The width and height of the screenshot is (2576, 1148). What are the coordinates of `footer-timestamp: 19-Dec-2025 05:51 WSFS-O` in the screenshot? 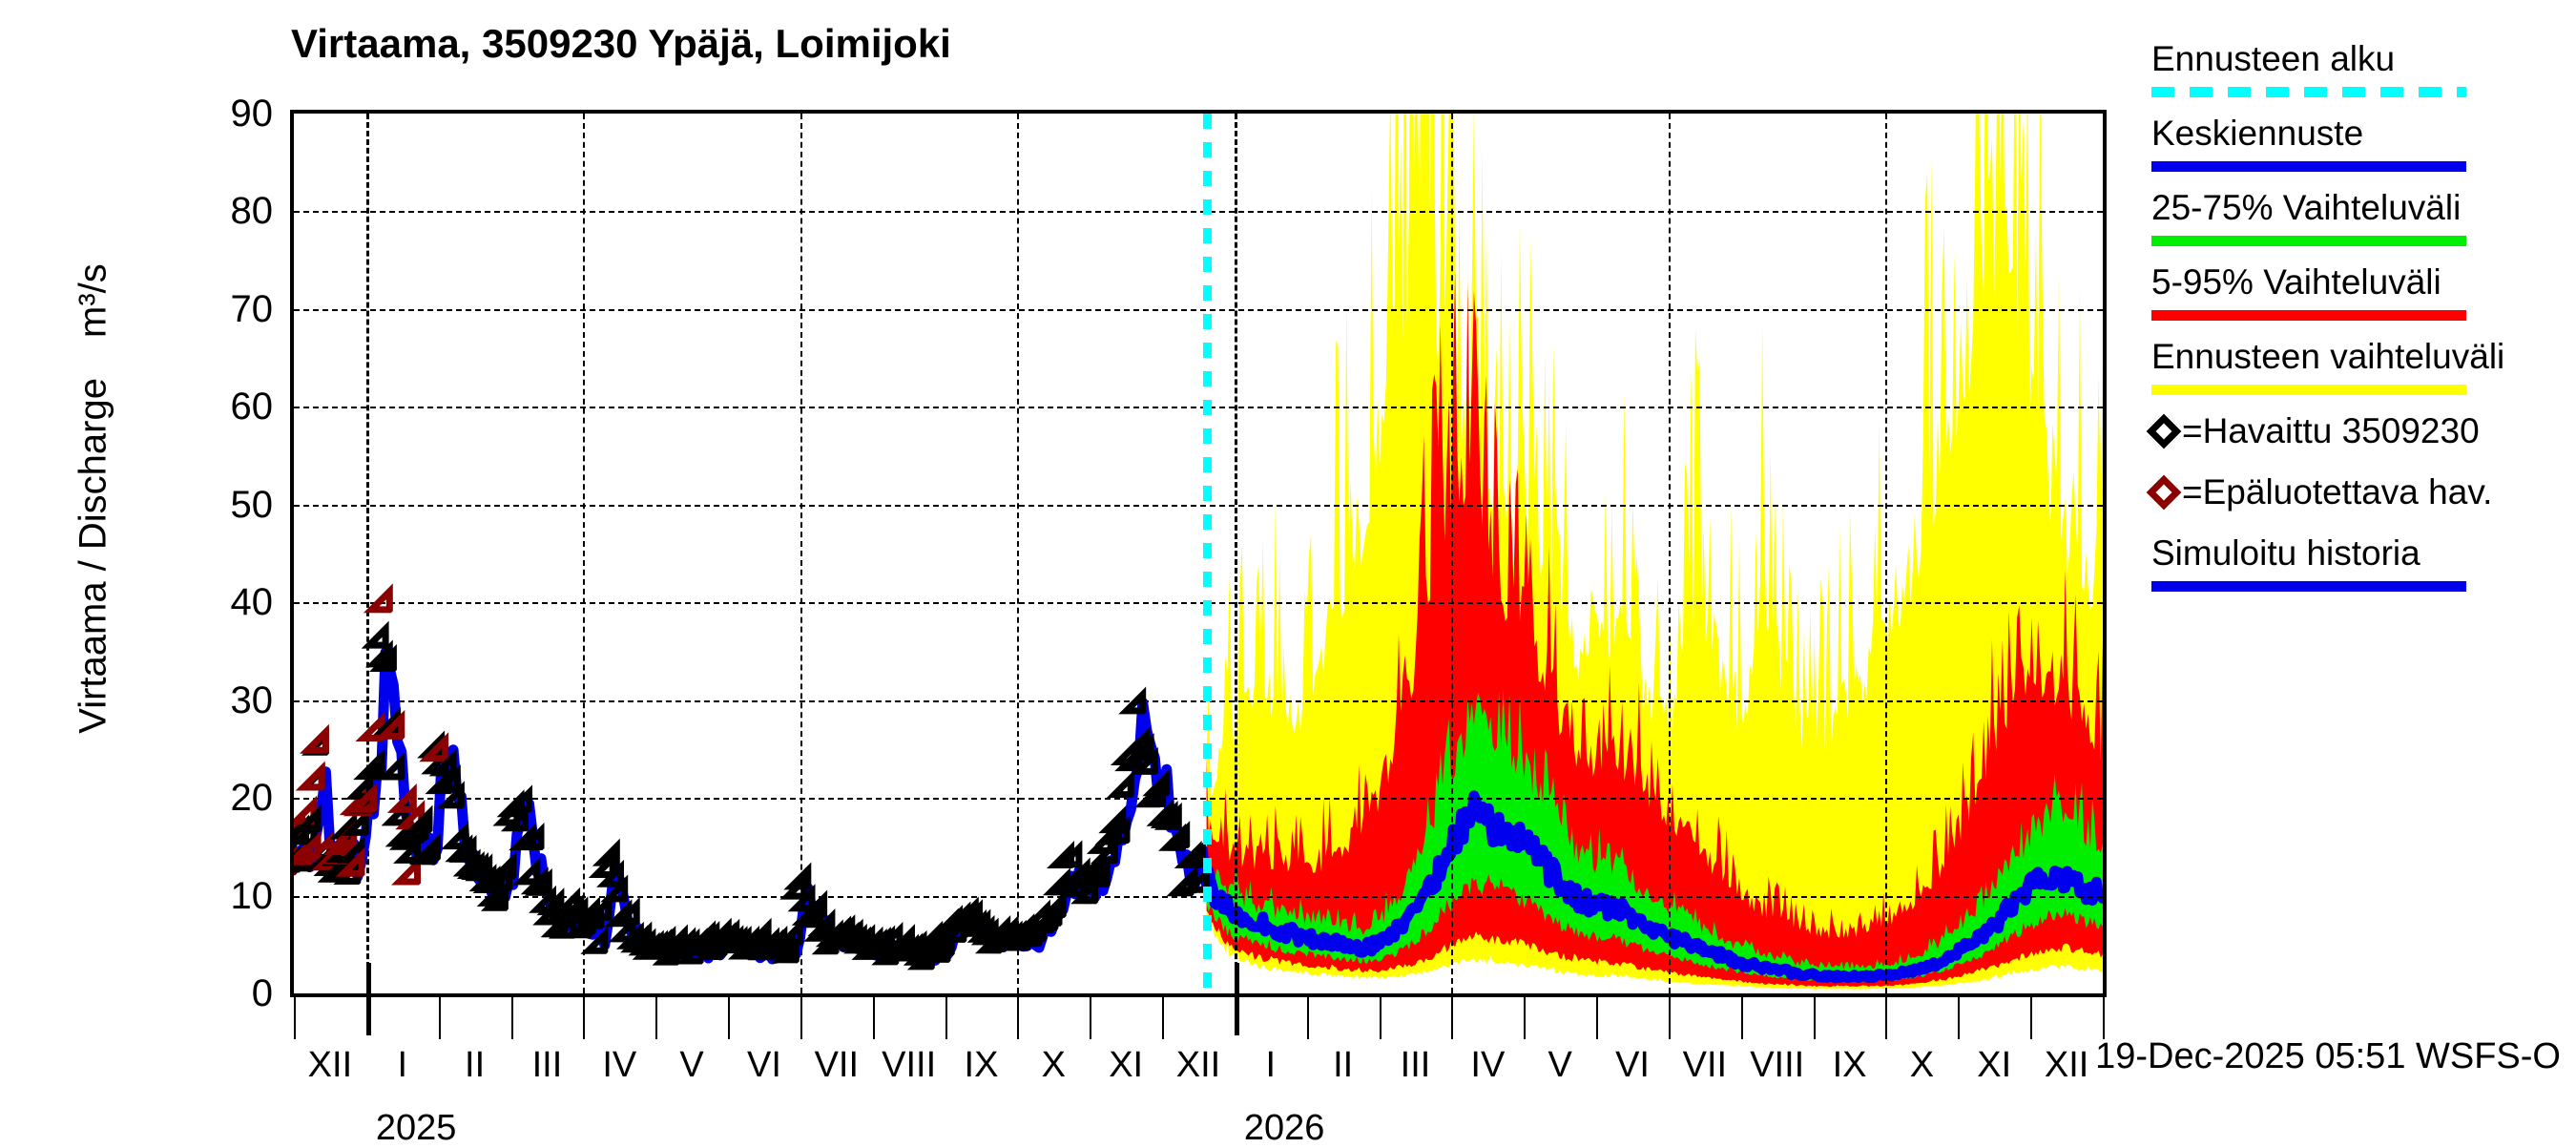 It's located at (2328, 1057).